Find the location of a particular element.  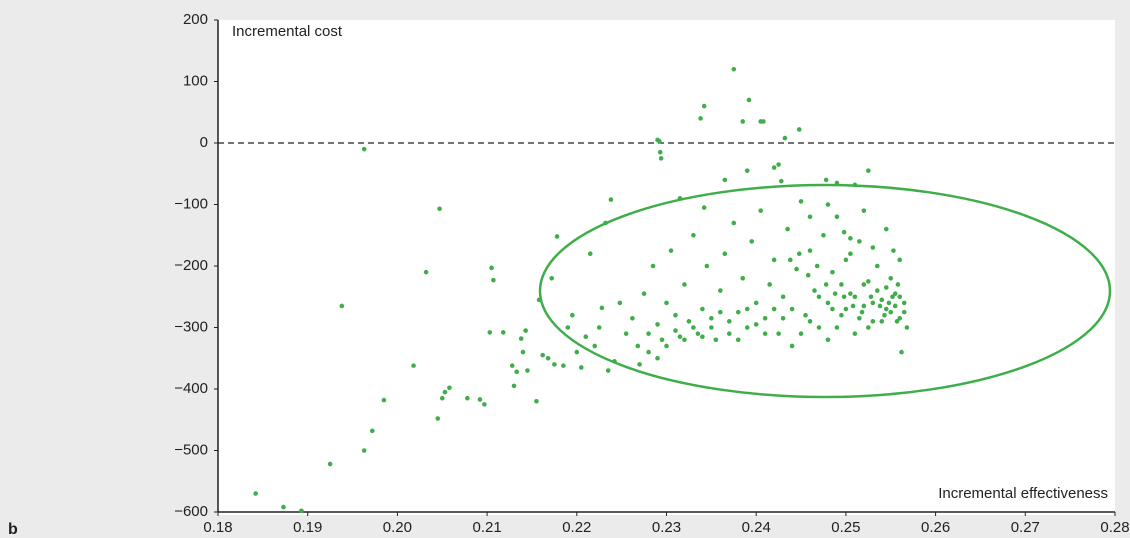

x-axis-label: Incremental effectiveness is located at coordinates (1023, 493).